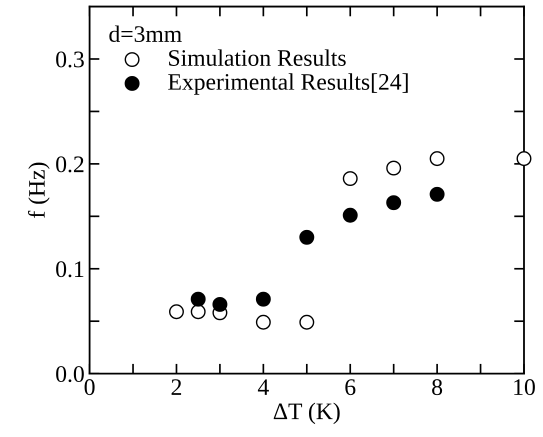 The image size is (543, 437). I want to click on legend-label: Simulation Results, so click(257, 57).